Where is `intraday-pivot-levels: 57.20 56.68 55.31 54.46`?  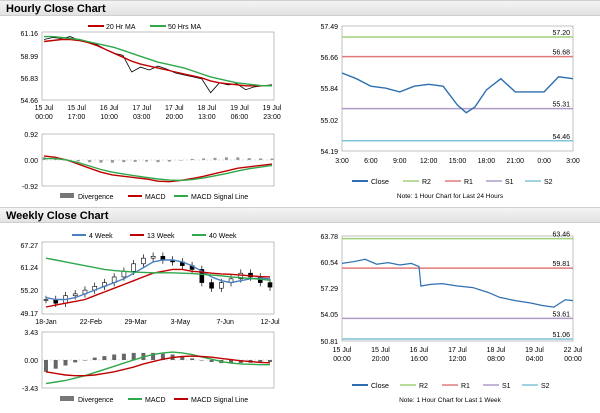 intraday-pivot-levels: 57.20 56.68 55.31 54.46 is located at coordinates (457, 86).